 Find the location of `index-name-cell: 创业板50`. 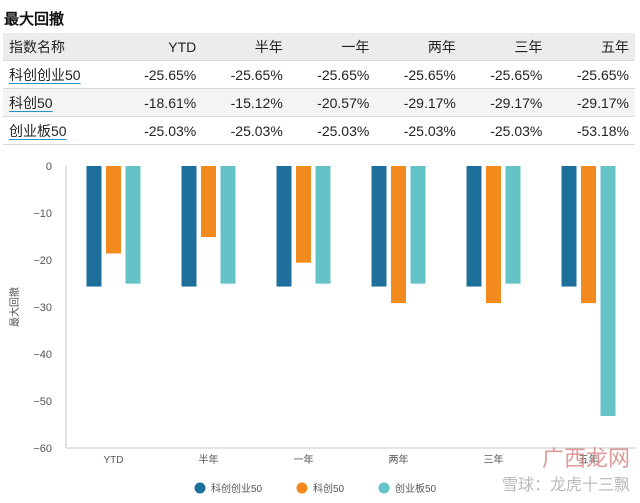

index-name-cell: 创业板50 is located at coordinates (59, 130).